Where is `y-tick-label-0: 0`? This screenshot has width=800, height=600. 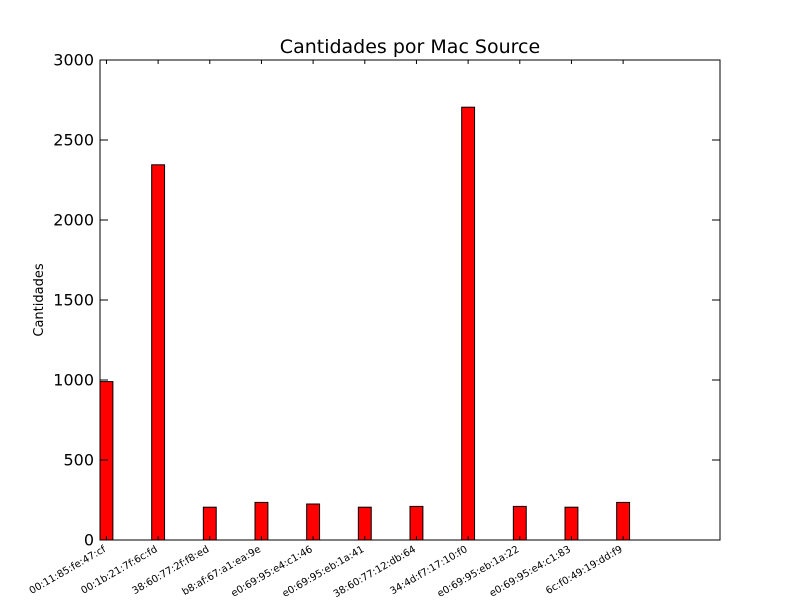 y-tick-label-0: 0 is located at coordinates (89, 540).